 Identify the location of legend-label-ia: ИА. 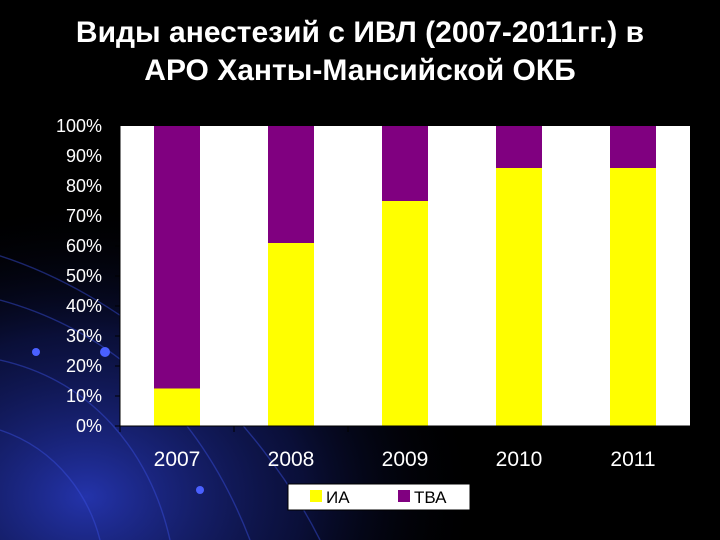
(338, 497).